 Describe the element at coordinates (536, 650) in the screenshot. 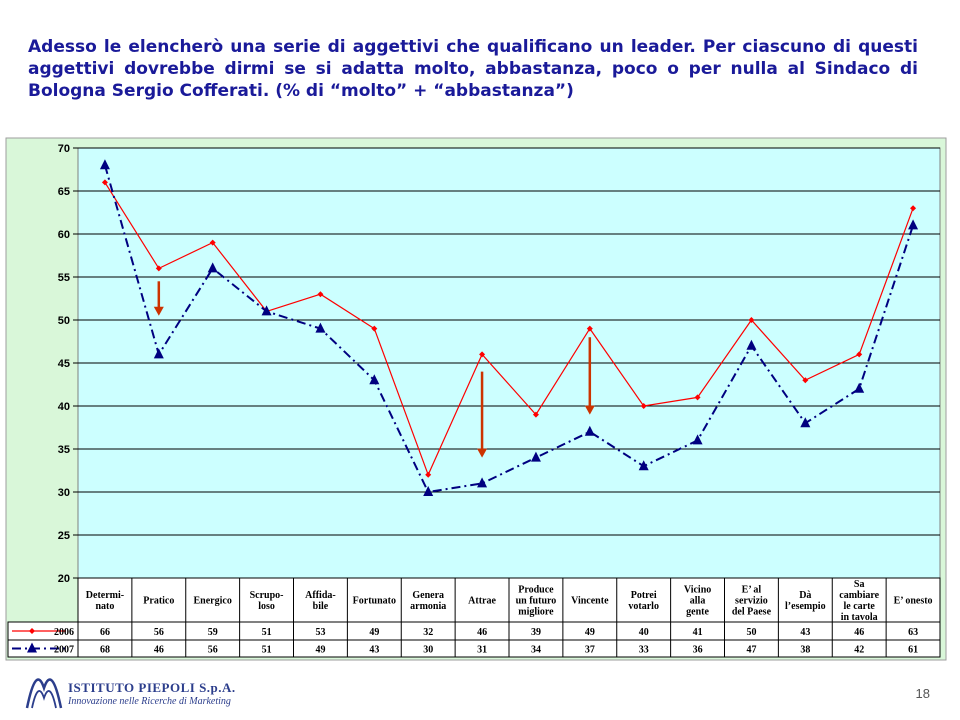

I see `data-label: 34` at that location.